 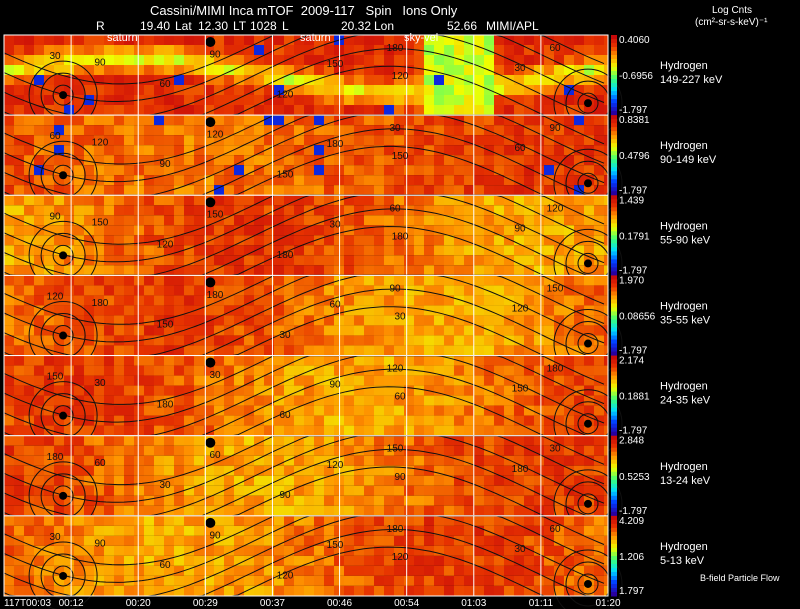 I want to click on contour-label: 180, so click(x=395, y=529).